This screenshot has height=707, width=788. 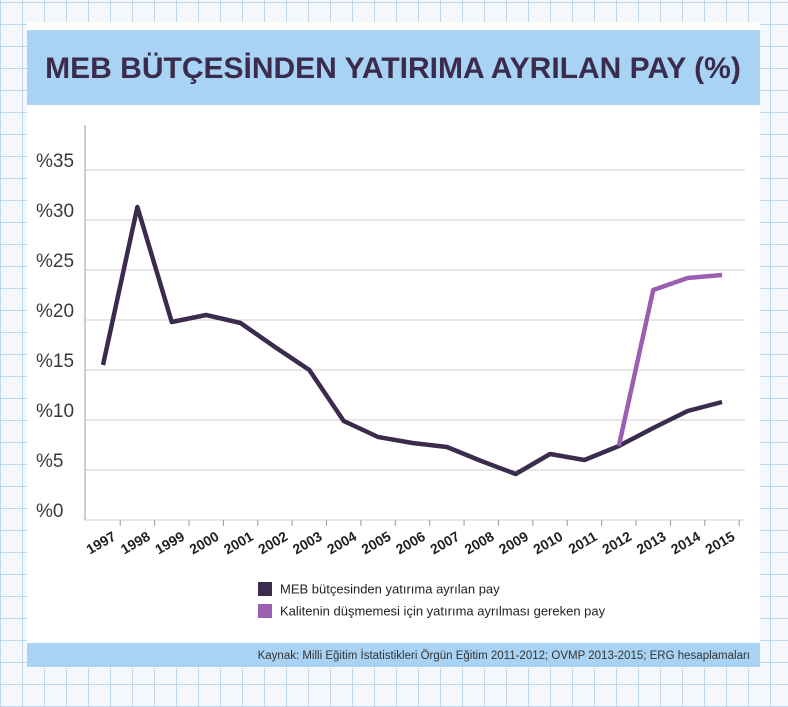 I want to click on legend-label: MEB bütçesinden yatırıma ayrılan pay, so click(x=390, y=588).